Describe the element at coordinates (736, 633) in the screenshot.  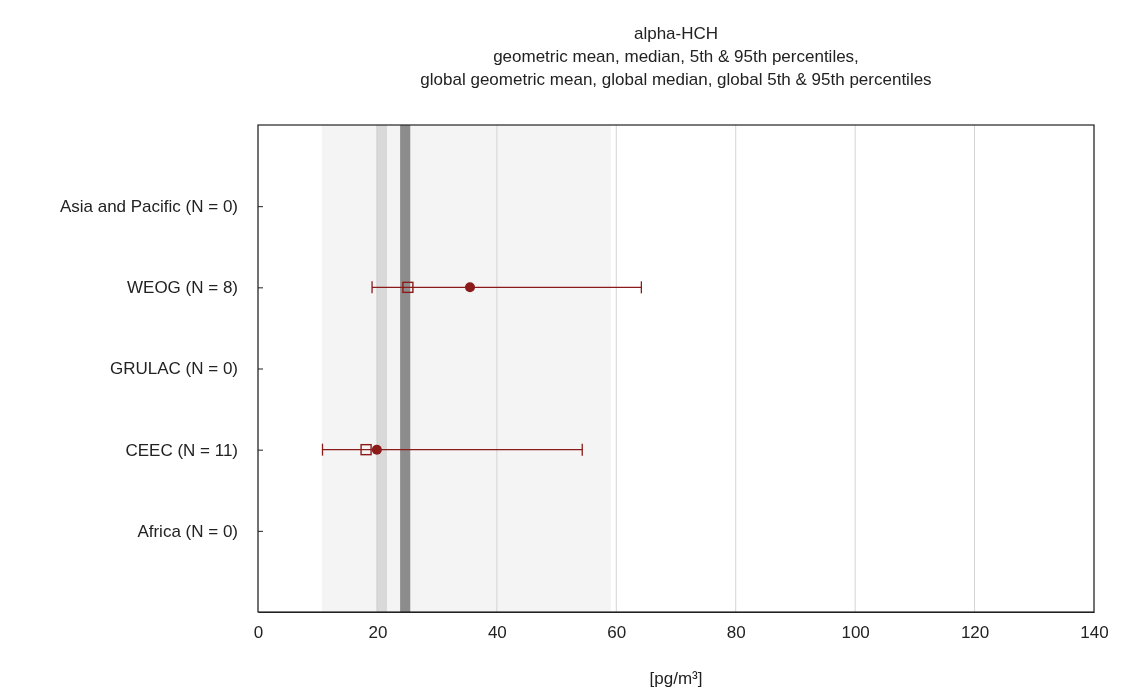
I see `x-tick-label: 80` at that location.